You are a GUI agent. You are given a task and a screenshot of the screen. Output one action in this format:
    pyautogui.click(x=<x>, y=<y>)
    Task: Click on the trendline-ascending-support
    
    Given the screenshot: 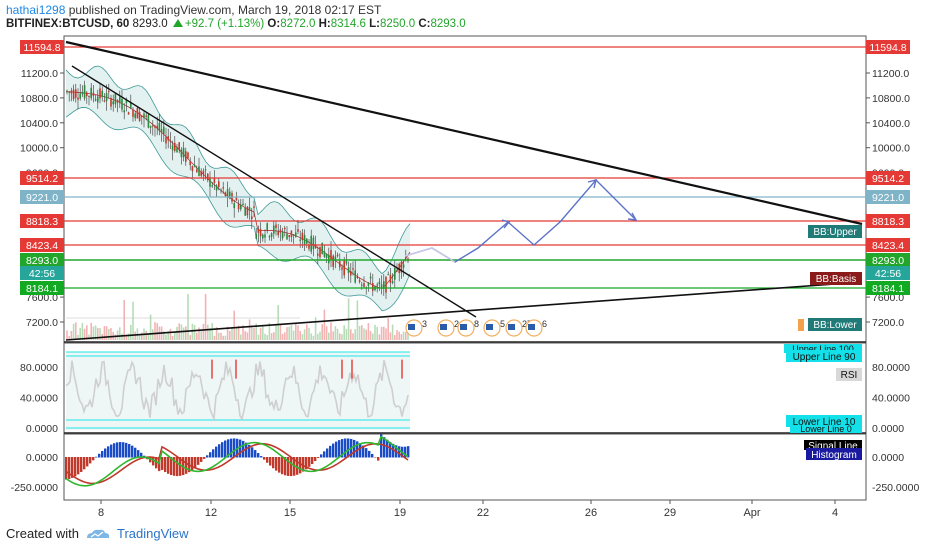 What is the action you would take?
    pyautogui.click(x=464, y=311)
    